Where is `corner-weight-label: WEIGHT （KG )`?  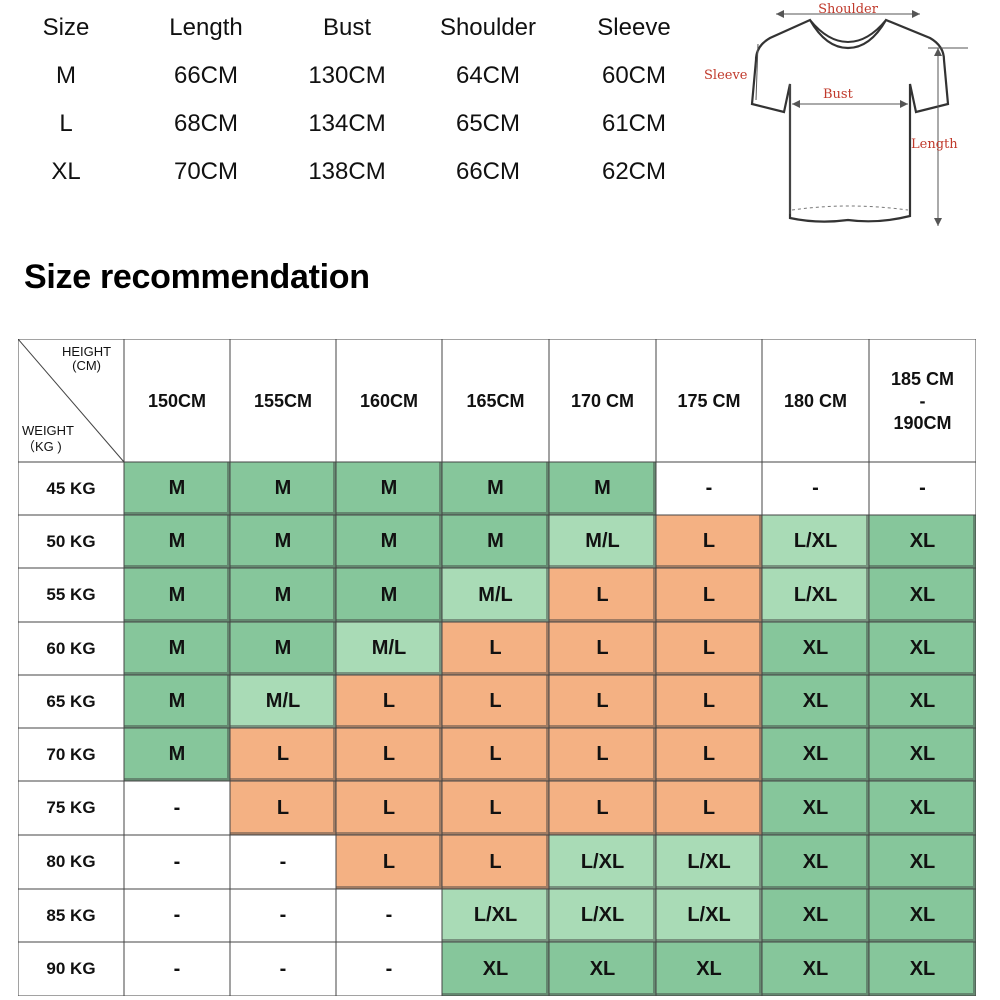
corner-weight-label: WEIGHT （KG ) is located at coordinates (48, 438).